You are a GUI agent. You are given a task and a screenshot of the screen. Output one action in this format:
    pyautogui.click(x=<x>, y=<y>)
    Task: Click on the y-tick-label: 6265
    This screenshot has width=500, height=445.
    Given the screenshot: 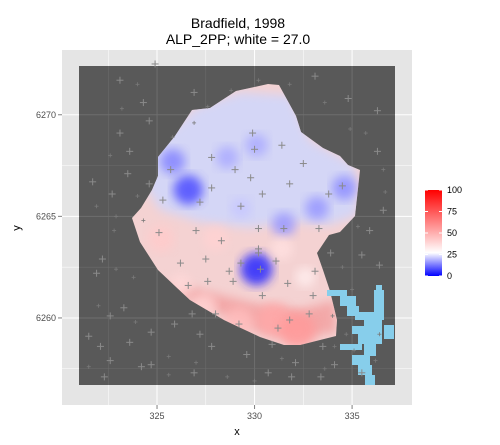 What is the action you would take?
    pyautogui.click(x=46, y=216)
    